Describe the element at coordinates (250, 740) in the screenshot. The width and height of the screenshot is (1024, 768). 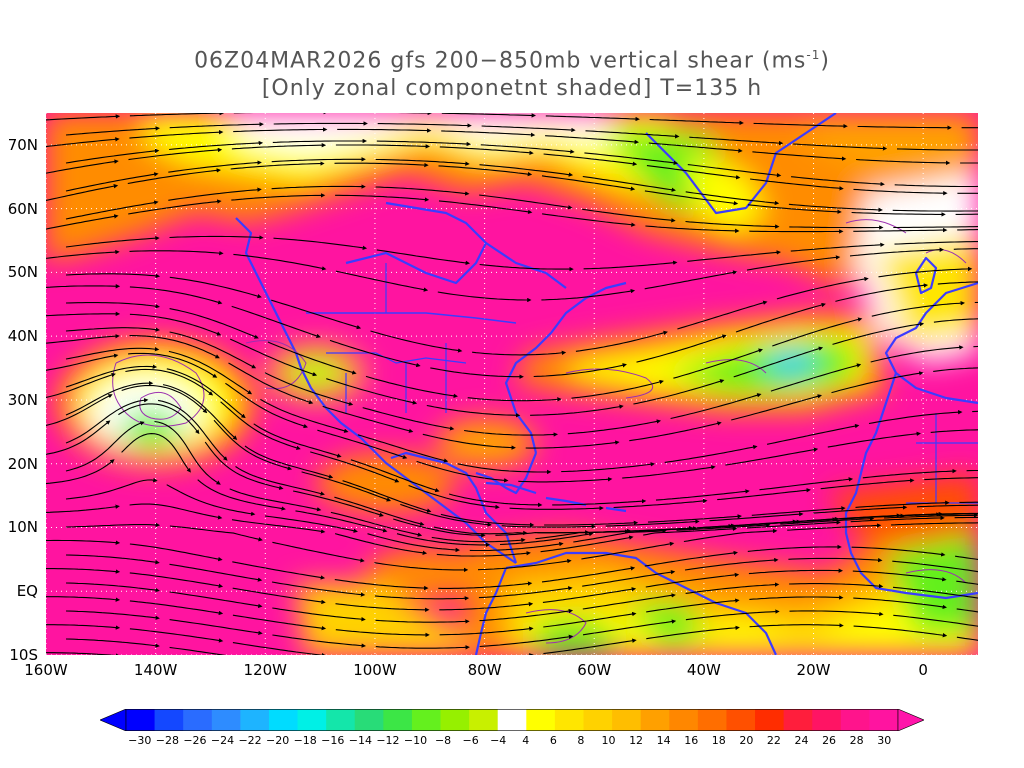
I see `colorbar-tick-label: −22` at that location.